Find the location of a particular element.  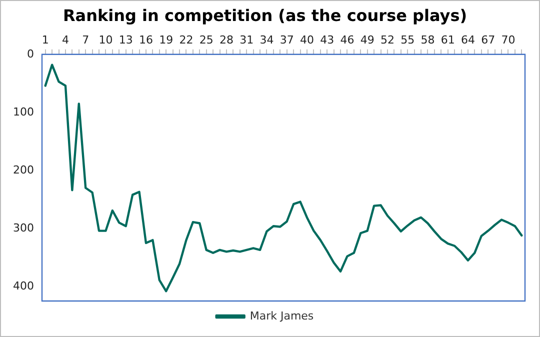

y-tick-label: 0 is located at coordinates (30, 53).